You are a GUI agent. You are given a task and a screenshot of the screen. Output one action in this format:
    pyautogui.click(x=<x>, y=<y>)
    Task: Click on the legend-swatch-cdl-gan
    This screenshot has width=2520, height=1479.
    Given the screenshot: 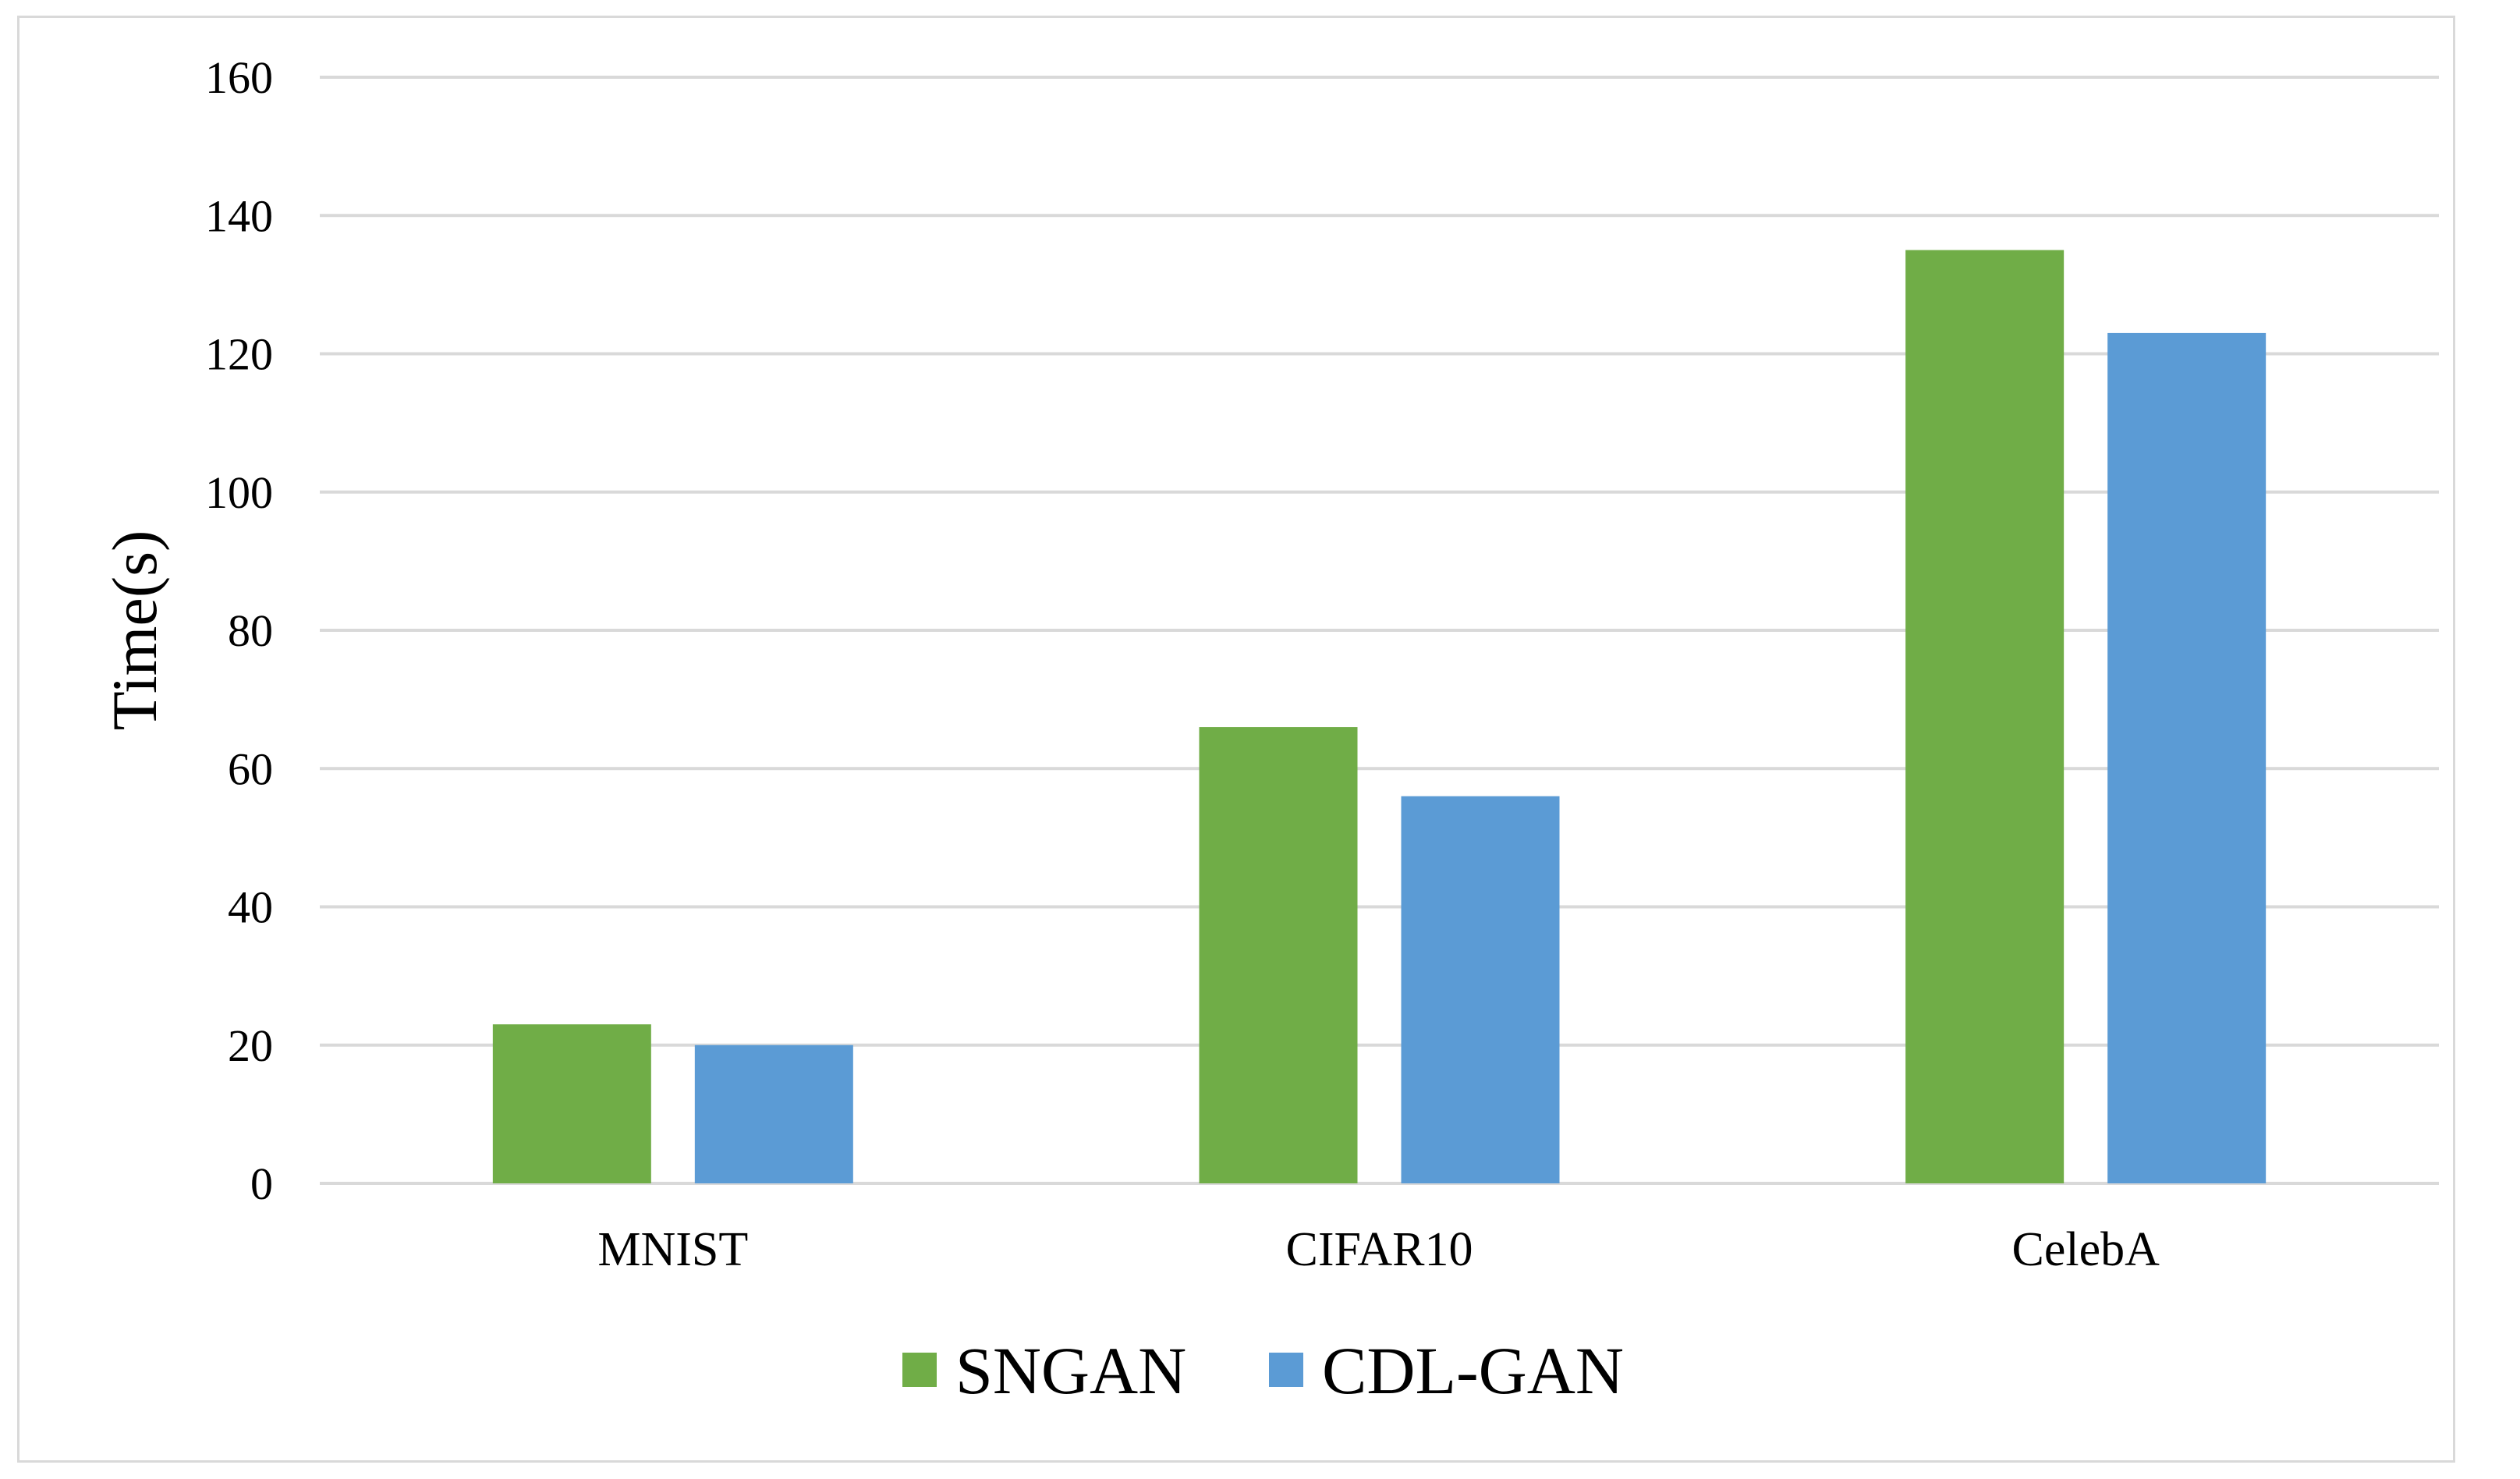 What is the action you would take?
    pyautogui.click(x=1286, y=1370)
    